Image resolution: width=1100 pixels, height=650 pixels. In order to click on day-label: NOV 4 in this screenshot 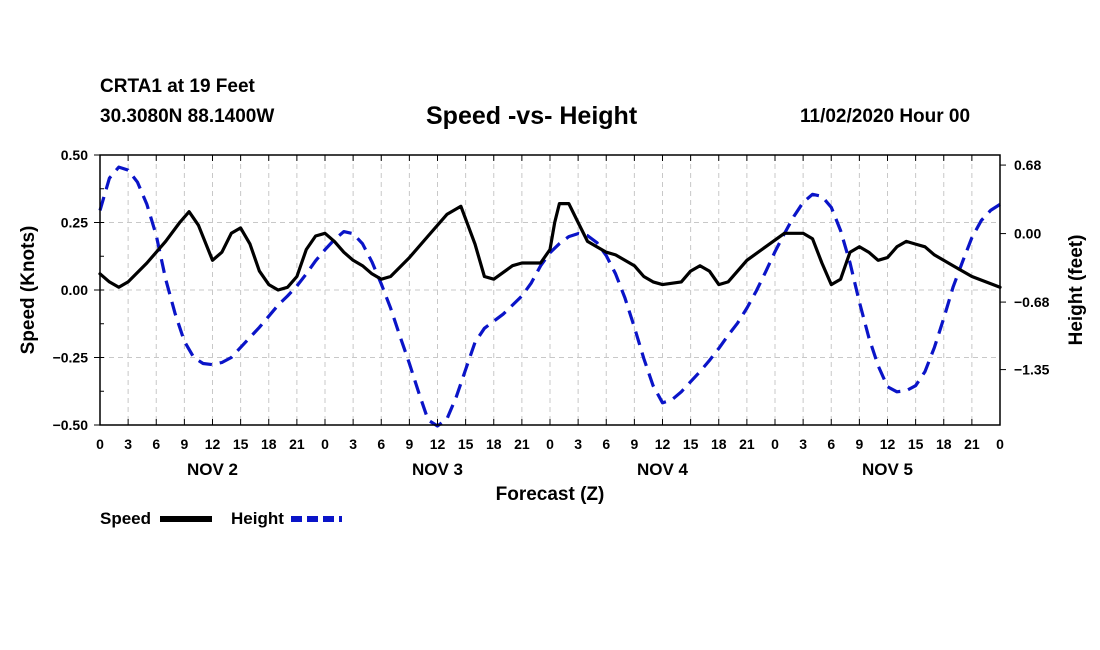, I will do `click(663, 469)`.